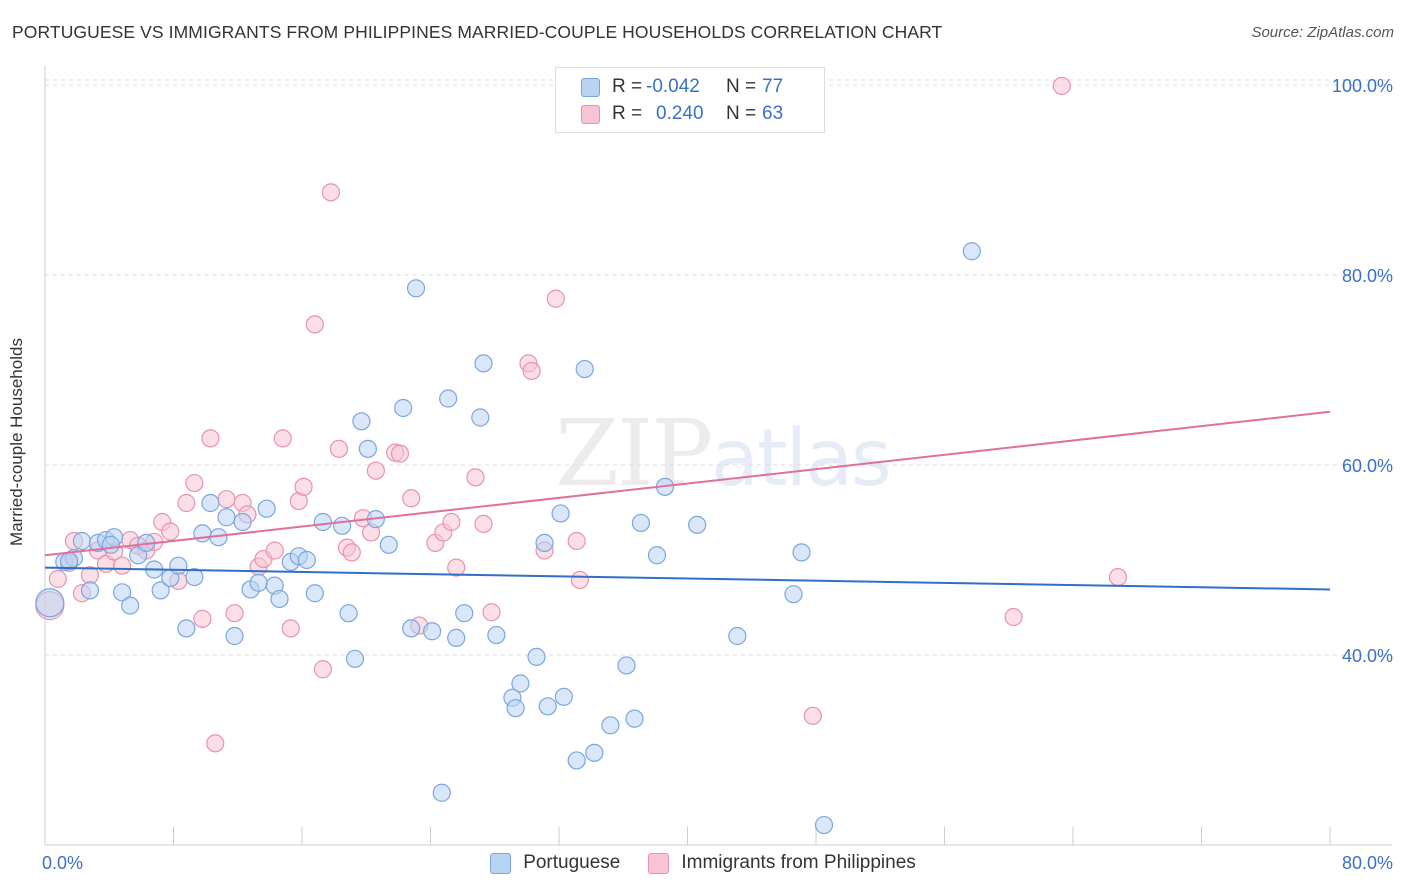  I want to click on legend-item-philippines: Immigrants from Philippines, so click(782, 863).